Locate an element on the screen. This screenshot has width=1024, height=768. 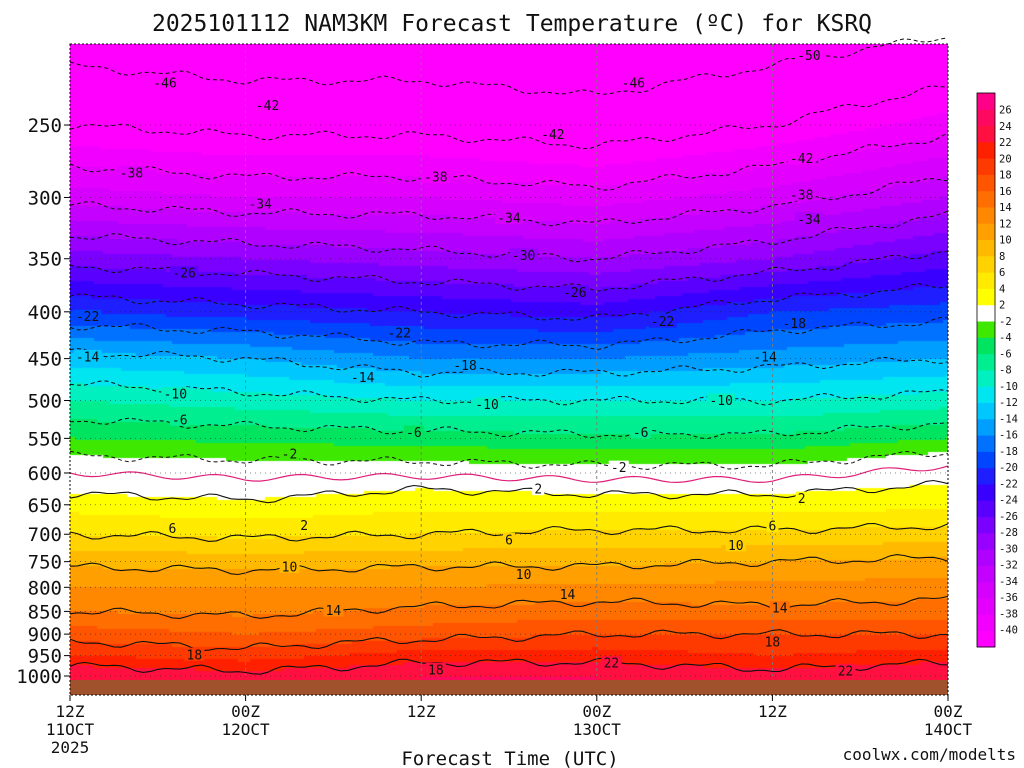
x-tick-label: 14OCT is located at coordinates (948, 729).